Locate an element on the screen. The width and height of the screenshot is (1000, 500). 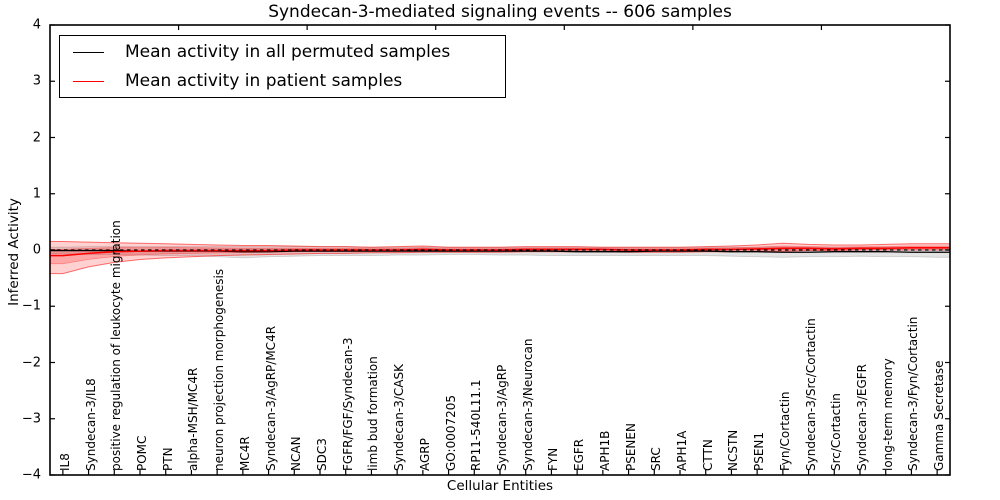
x-category-label: APH1A is located at coordinates (682, 450).